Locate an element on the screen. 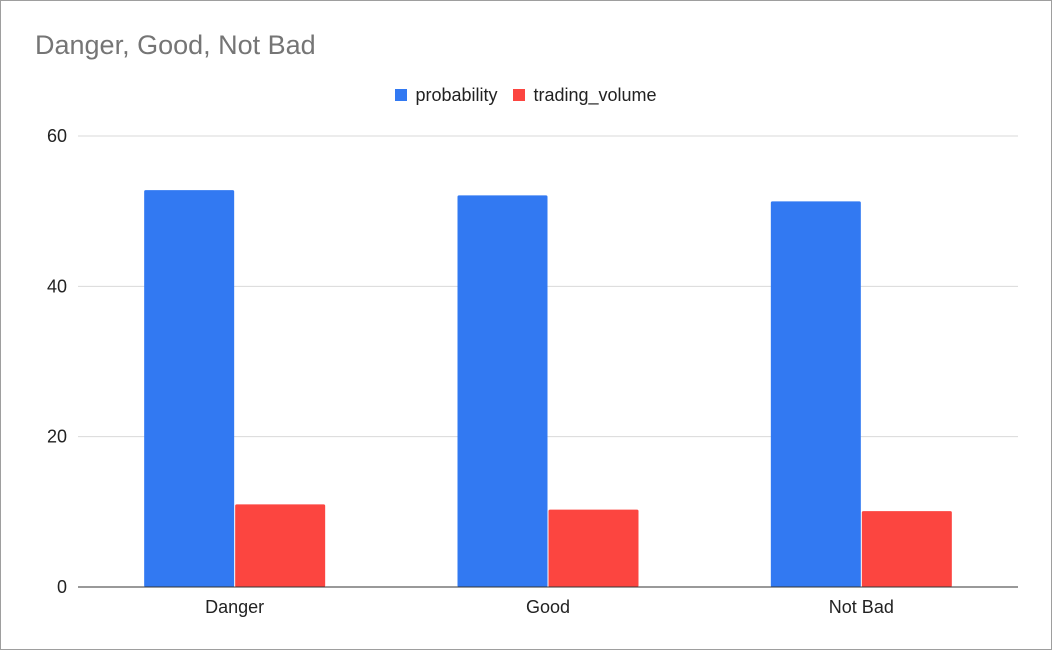 The height and width of the screenshot is (650, 1052). y-tick-label-0: 0 is located at coordinates (62, 587).